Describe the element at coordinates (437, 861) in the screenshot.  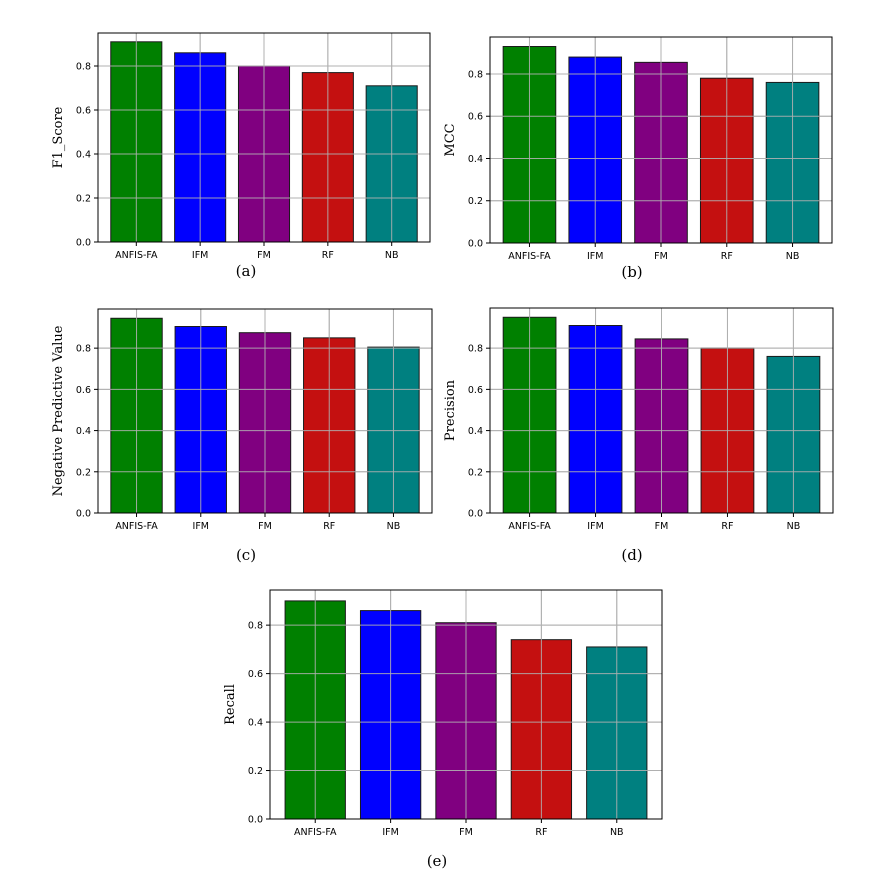
I see `panel-caption: (e)` at that location.